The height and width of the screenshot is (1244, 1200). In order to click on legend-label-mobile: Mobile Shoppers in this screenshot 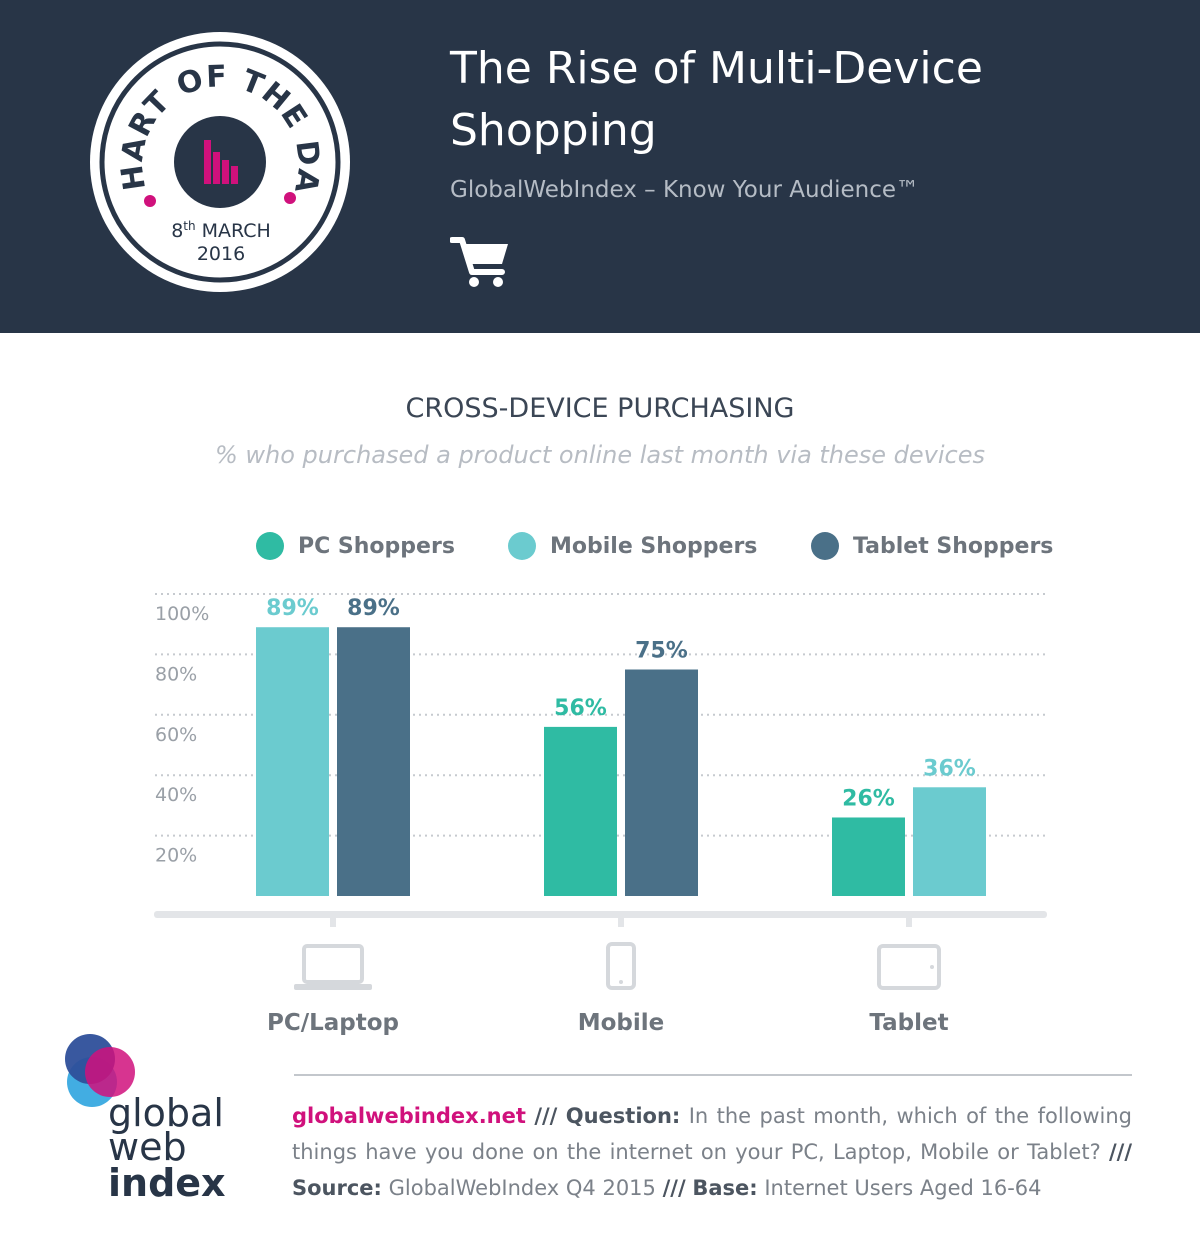, I will do `click(654, 546)`.